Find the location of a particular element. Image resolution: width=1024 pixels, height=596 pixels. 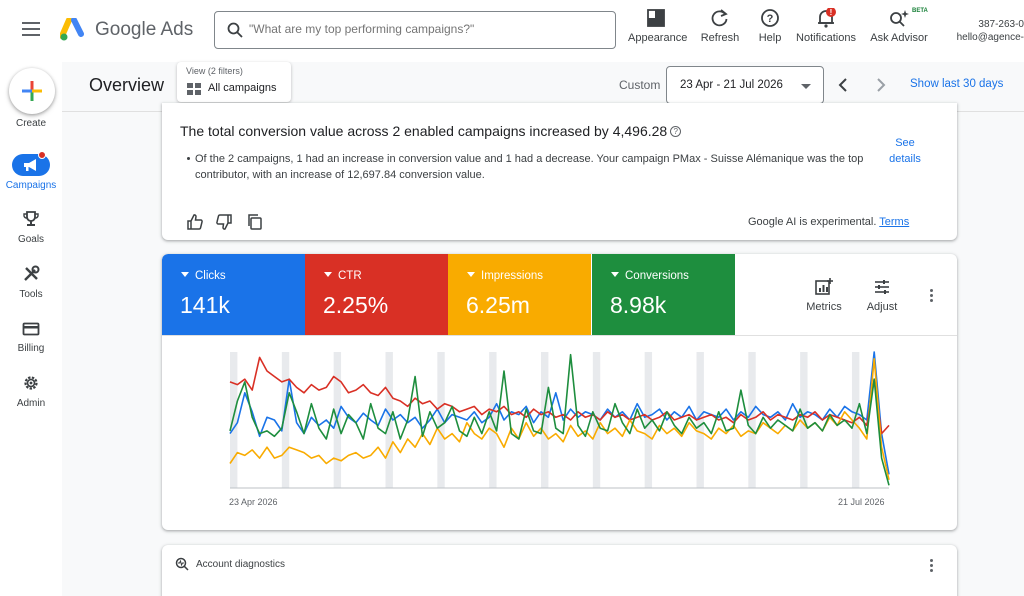

gear-icon is located at coordinates (31, 383).